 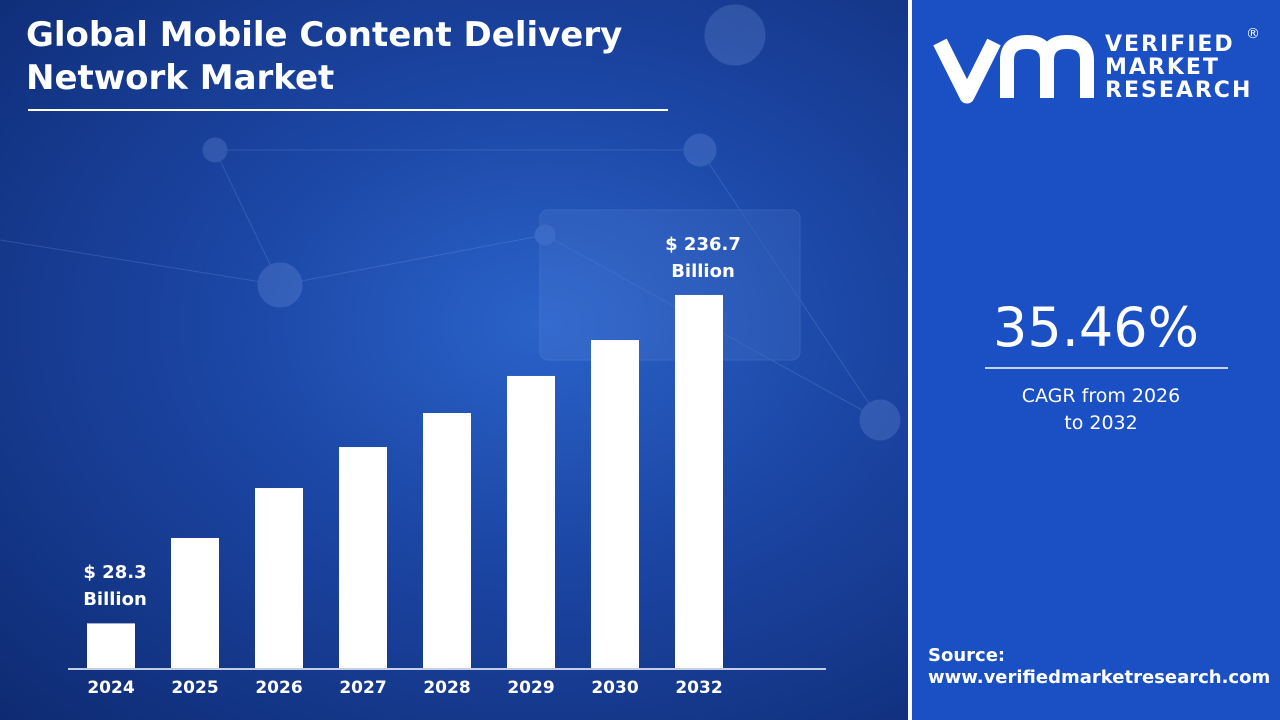 I want to click on x-tick-label: 2032, so click(x=698, y=688).